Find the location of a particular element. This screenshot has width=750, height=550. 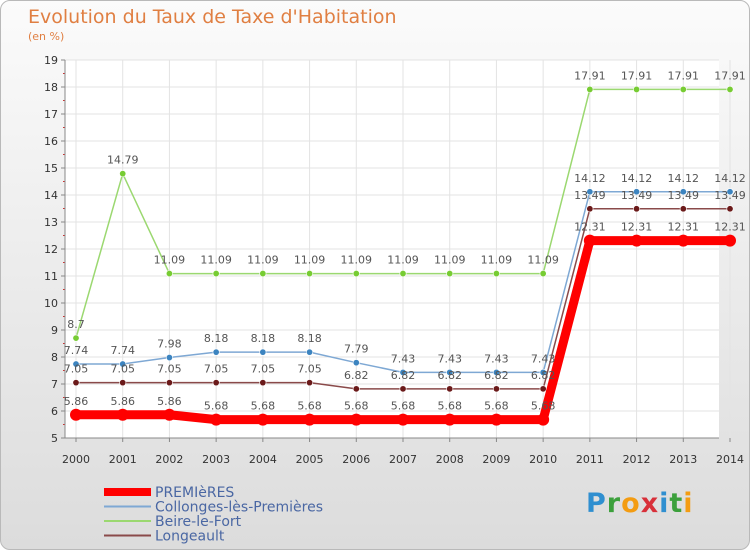

y-tick-label: 8 is located at coordinates (54, 357).